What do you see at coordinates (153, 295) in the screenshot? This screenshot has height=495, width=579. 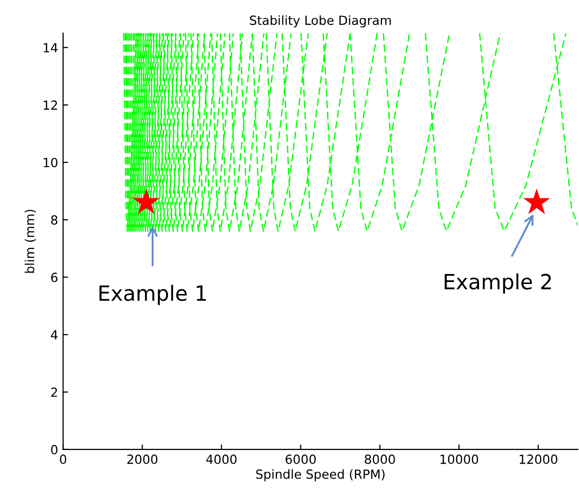 I see `annotation: Example 1` at bounding box center [153, 295].